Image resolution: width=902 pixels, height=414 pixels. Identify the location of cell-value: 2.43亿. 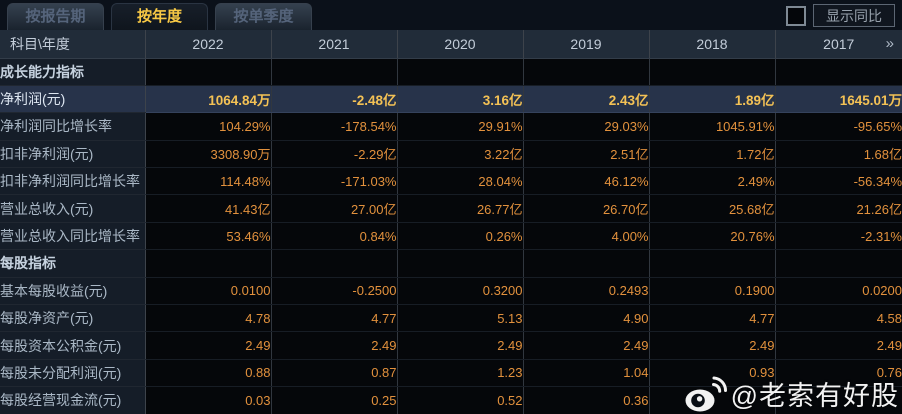
(586, 99).